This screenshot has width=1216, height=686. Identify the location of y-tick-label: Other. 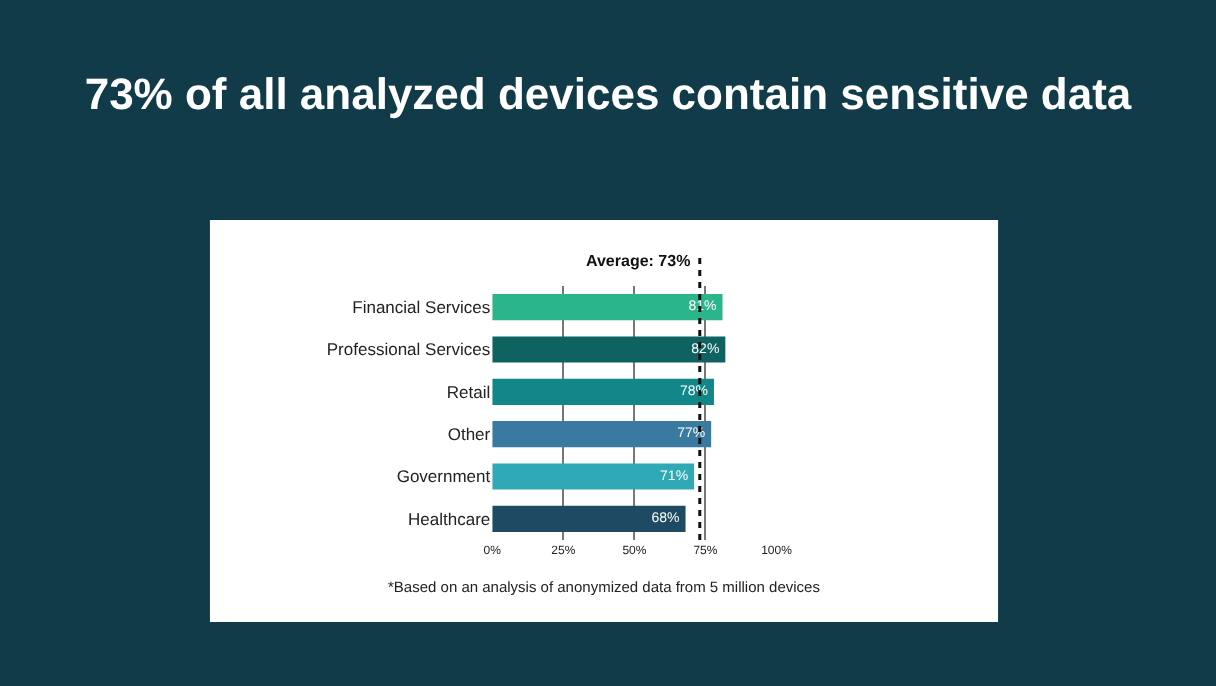
(469, 434).